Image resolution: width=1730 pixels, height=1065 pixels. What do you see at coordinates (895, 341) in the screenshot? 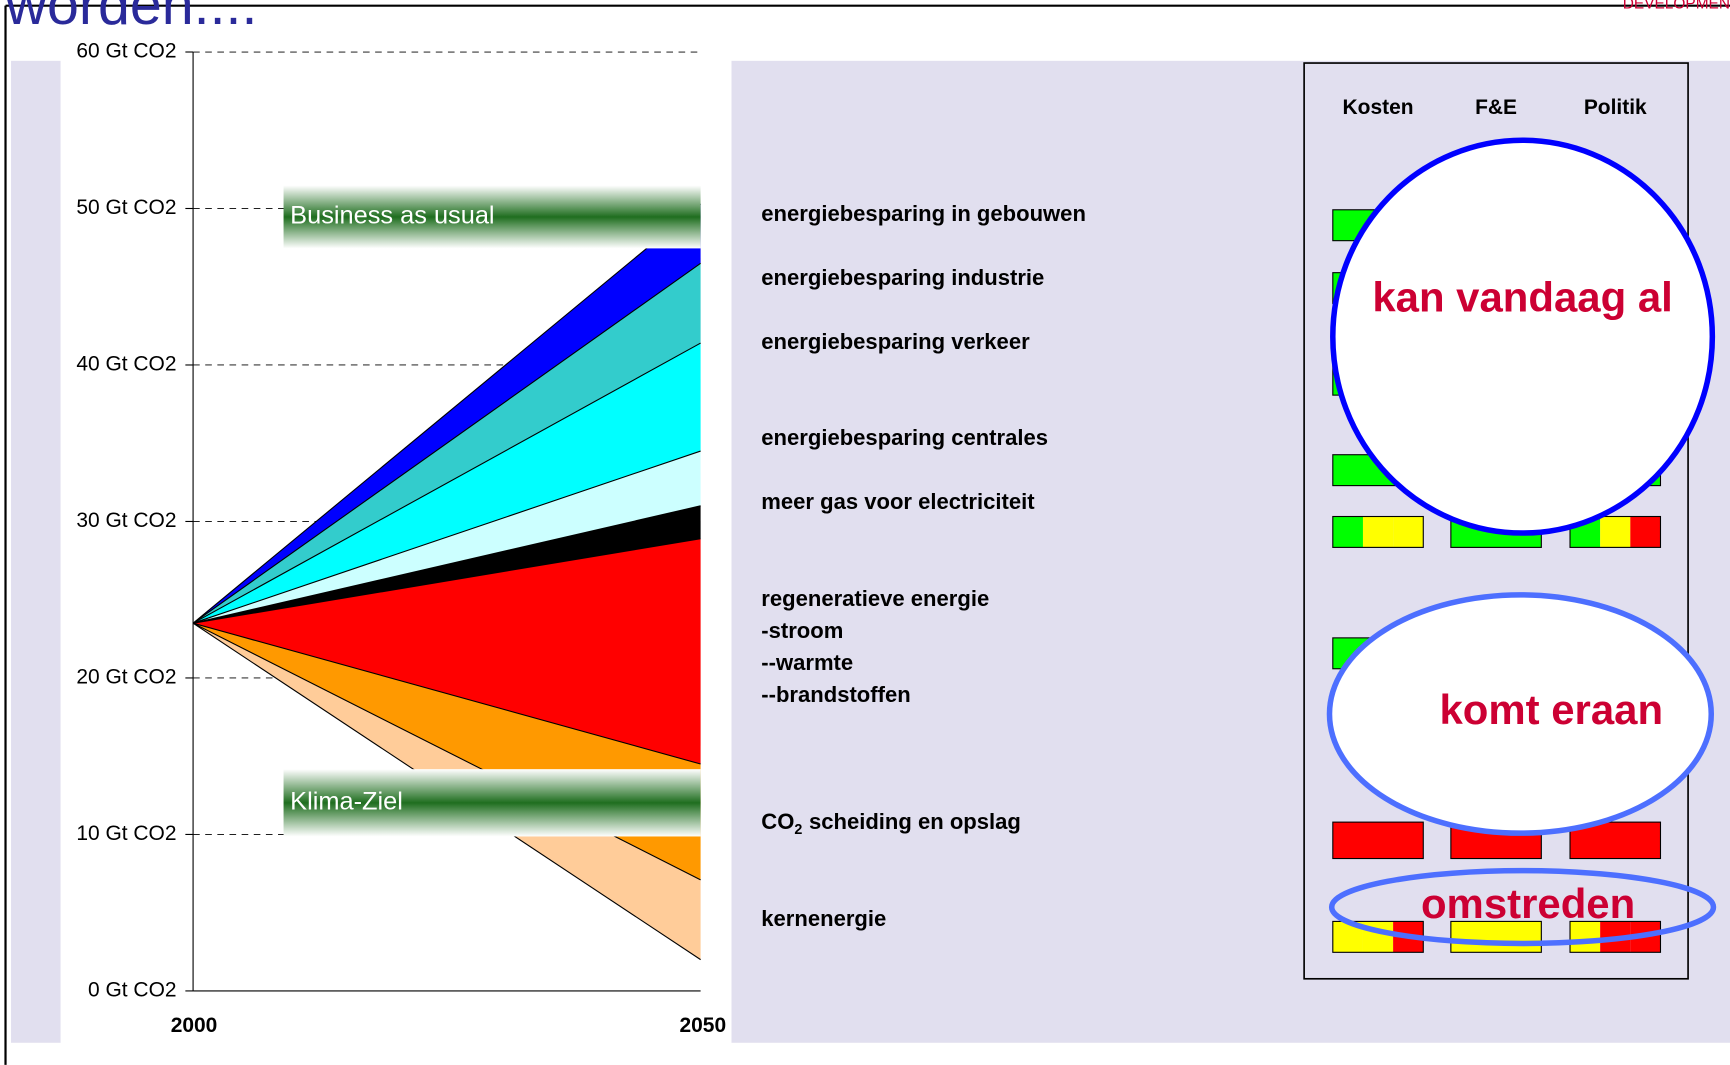
I see `row-label: energiebesparing verkeer` at bounding box center [895, 341].